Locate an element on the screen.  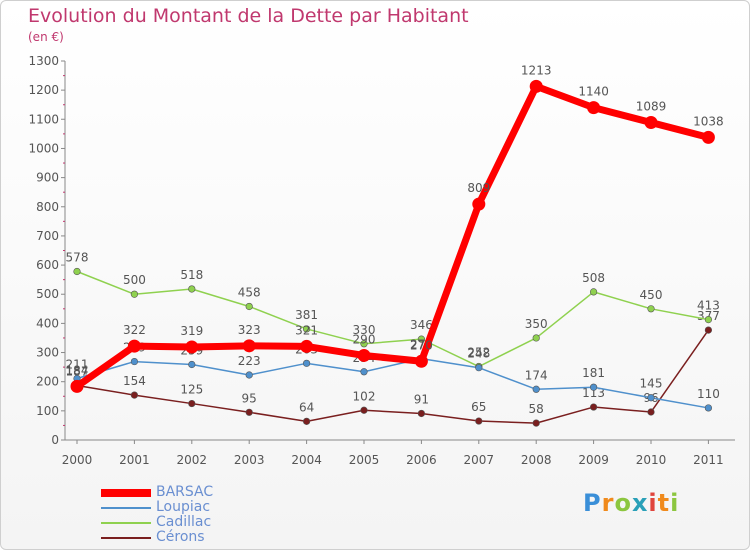
x-tick-label: 2003 is located at coordinates (249, 460).